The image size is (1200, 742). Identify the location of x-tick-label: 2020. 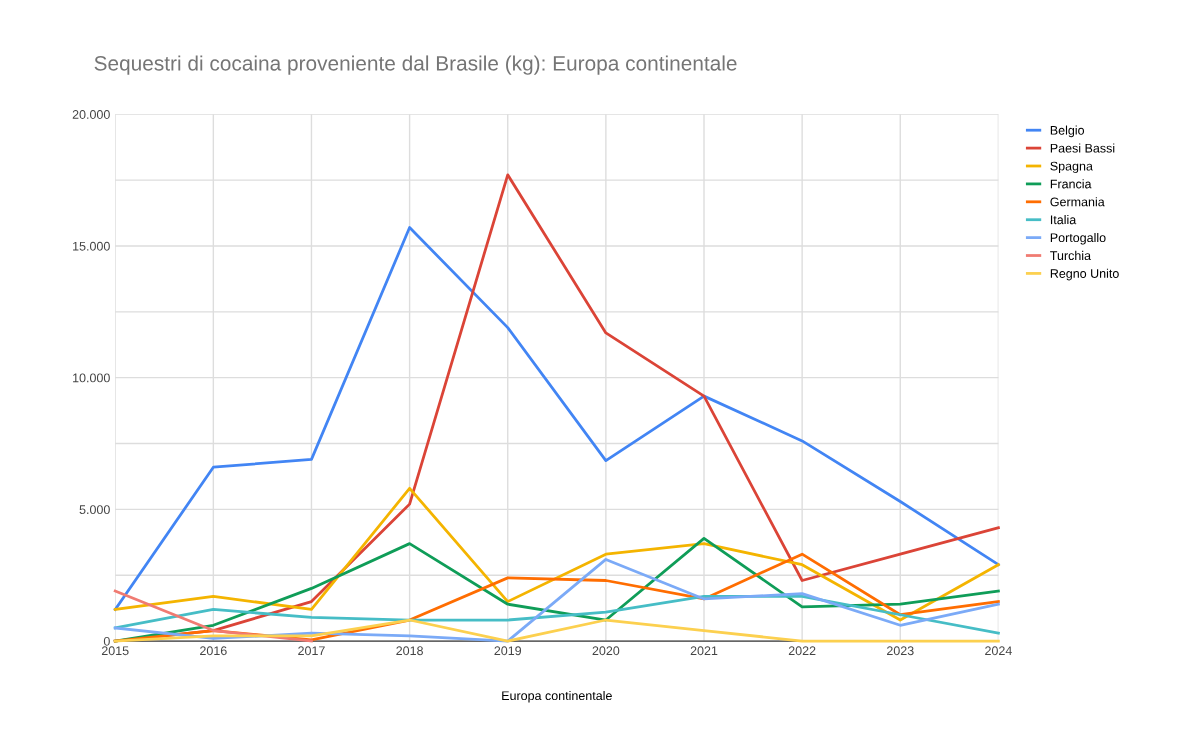
(606, 651).